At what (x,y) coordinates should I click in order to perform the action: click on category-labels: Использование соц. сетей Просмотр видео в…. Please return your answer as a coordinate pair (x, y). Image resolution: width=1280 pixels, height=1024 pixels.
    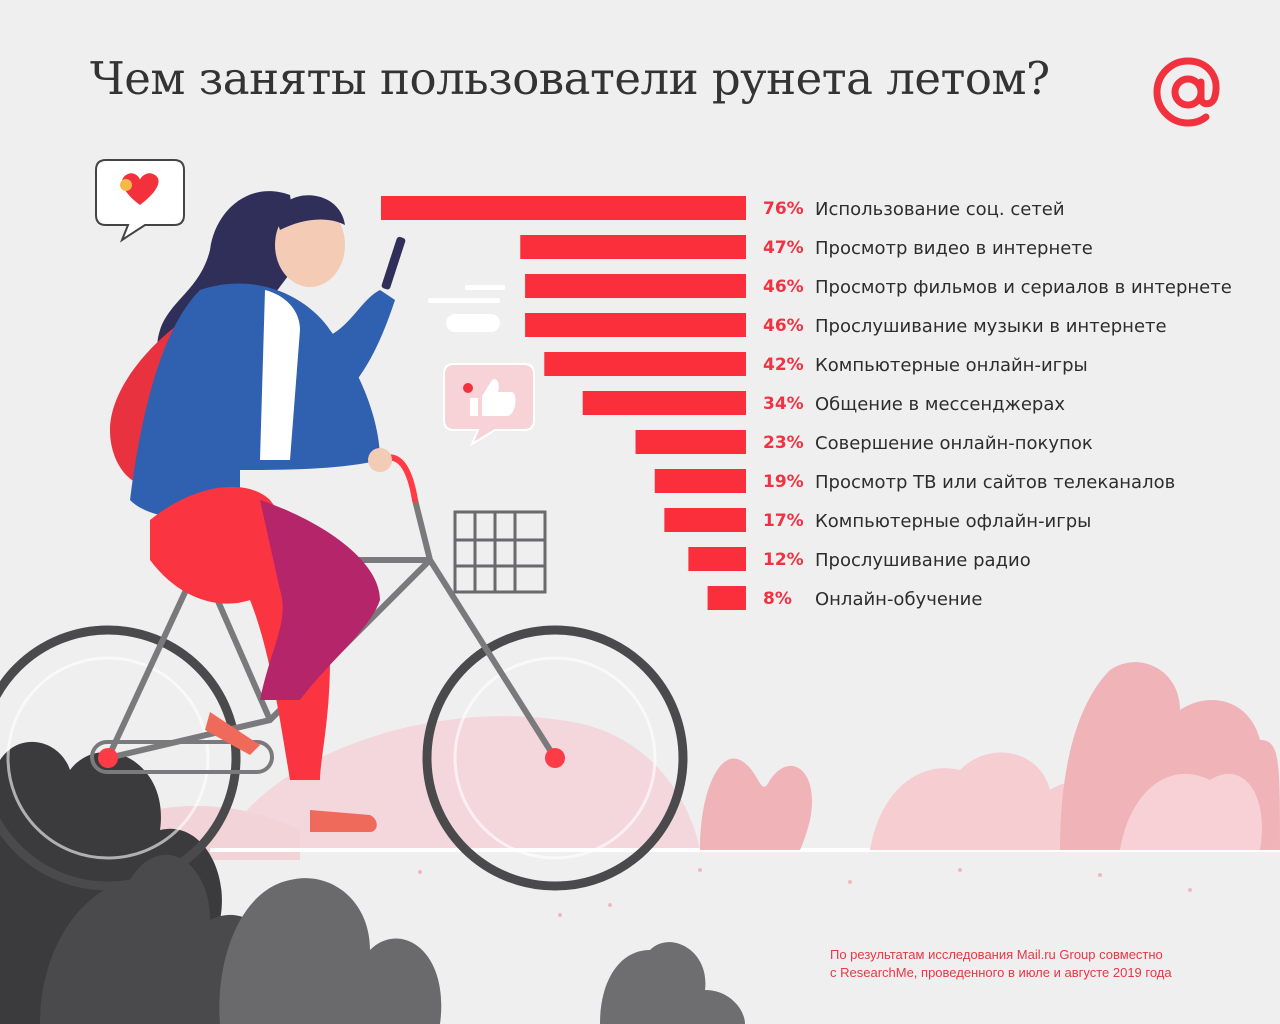
    Looking at the image, I should click on (1023, 404).